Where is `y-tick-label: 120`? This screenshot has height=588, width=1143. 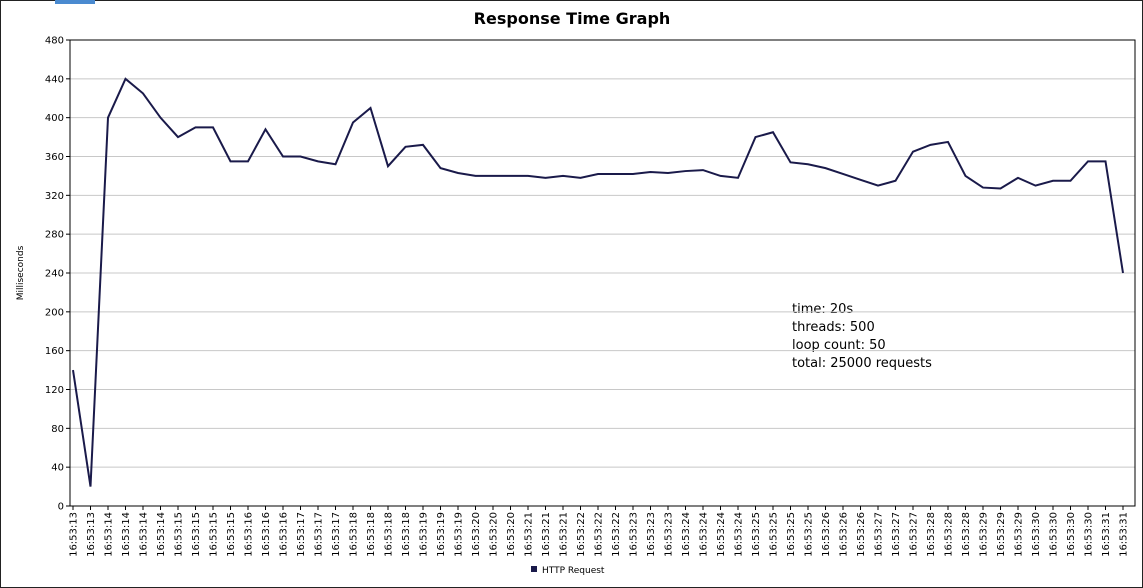
y-tick-label: 120 is located at coordinates (54, 390).